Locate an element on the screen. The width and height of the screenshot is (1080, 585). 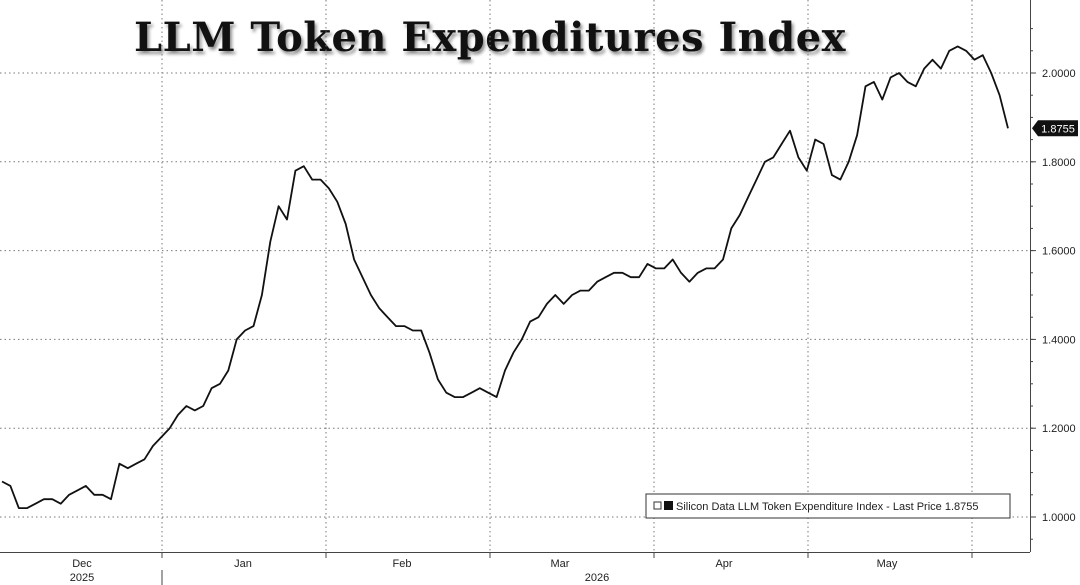
last-value-tag: 1.8755 is located at coordinates (1055, 128).